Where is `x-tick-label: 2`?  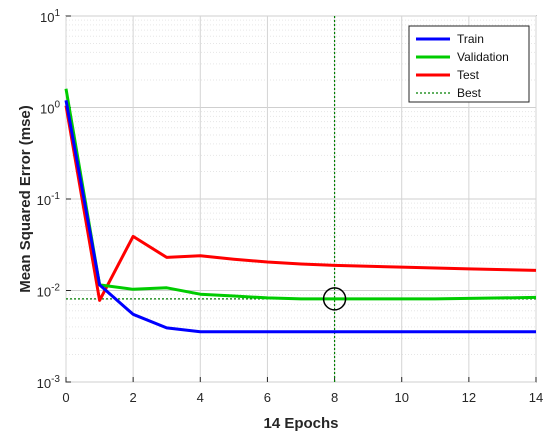 x-tick-label: 2 is located at coordinates (133, 397).